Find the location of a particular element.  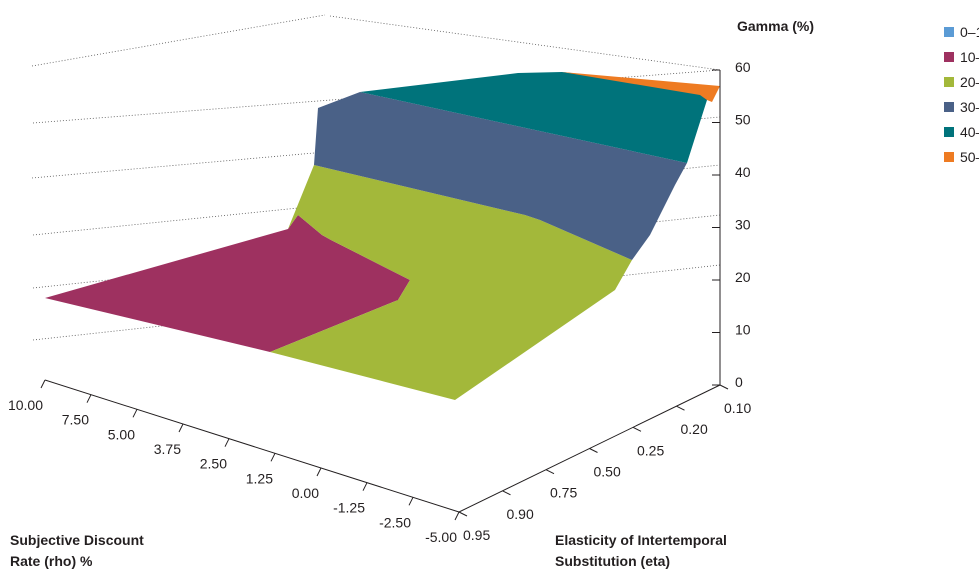

legend-item: 10–20% is located at coordinates (961, 57).